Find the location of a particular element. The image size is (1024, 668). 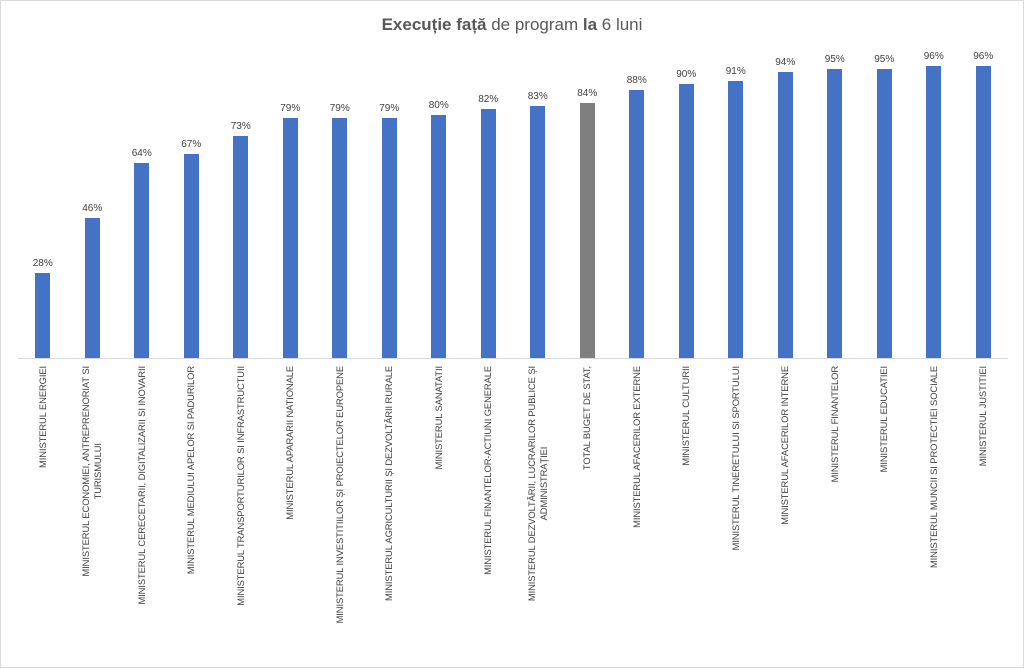

x-tick-label-text: MINISTERUL AFACERILOR EXTERNE is located at coordinates (636, 447).